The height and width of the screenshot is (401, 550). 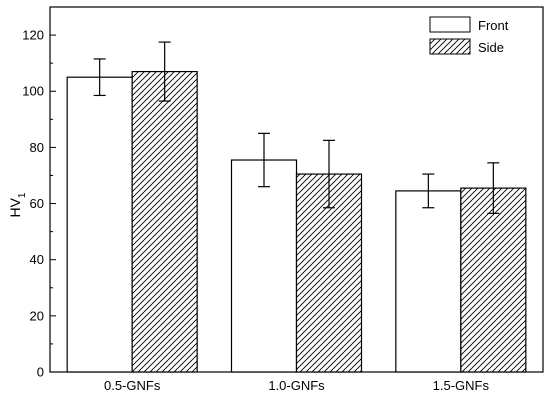 I want to click on y-tick-label: 0, so click(x=40, y=372).